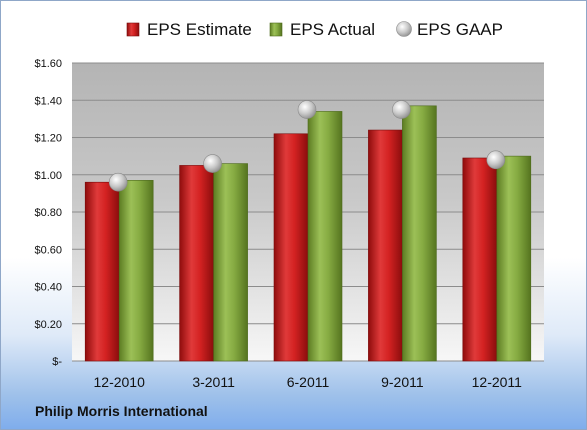  Describe the element at coordinates (497, 382) in the screenshot. I see `x-tick-label: 12-2011` at that location.